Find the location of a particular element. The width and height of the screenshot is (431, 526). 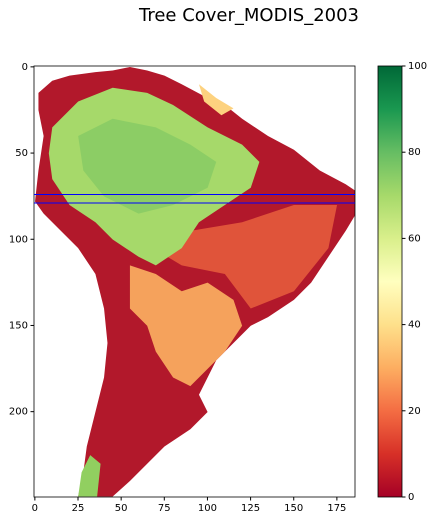

colorbar-tick-label: 80 is located at coordinates (414, 152).